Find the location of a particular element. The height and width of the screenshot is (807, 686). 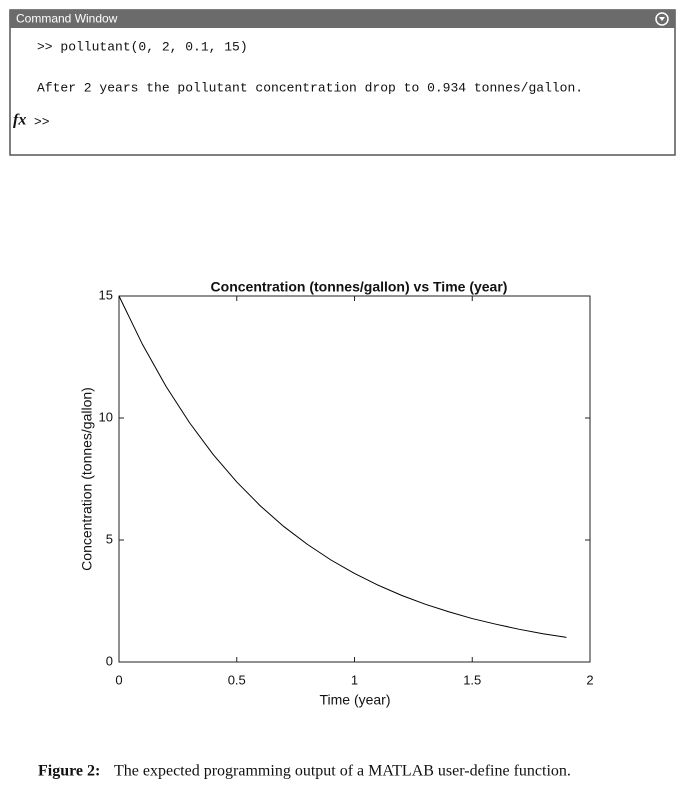

prompt: >> is located at coordinates (42, 121).